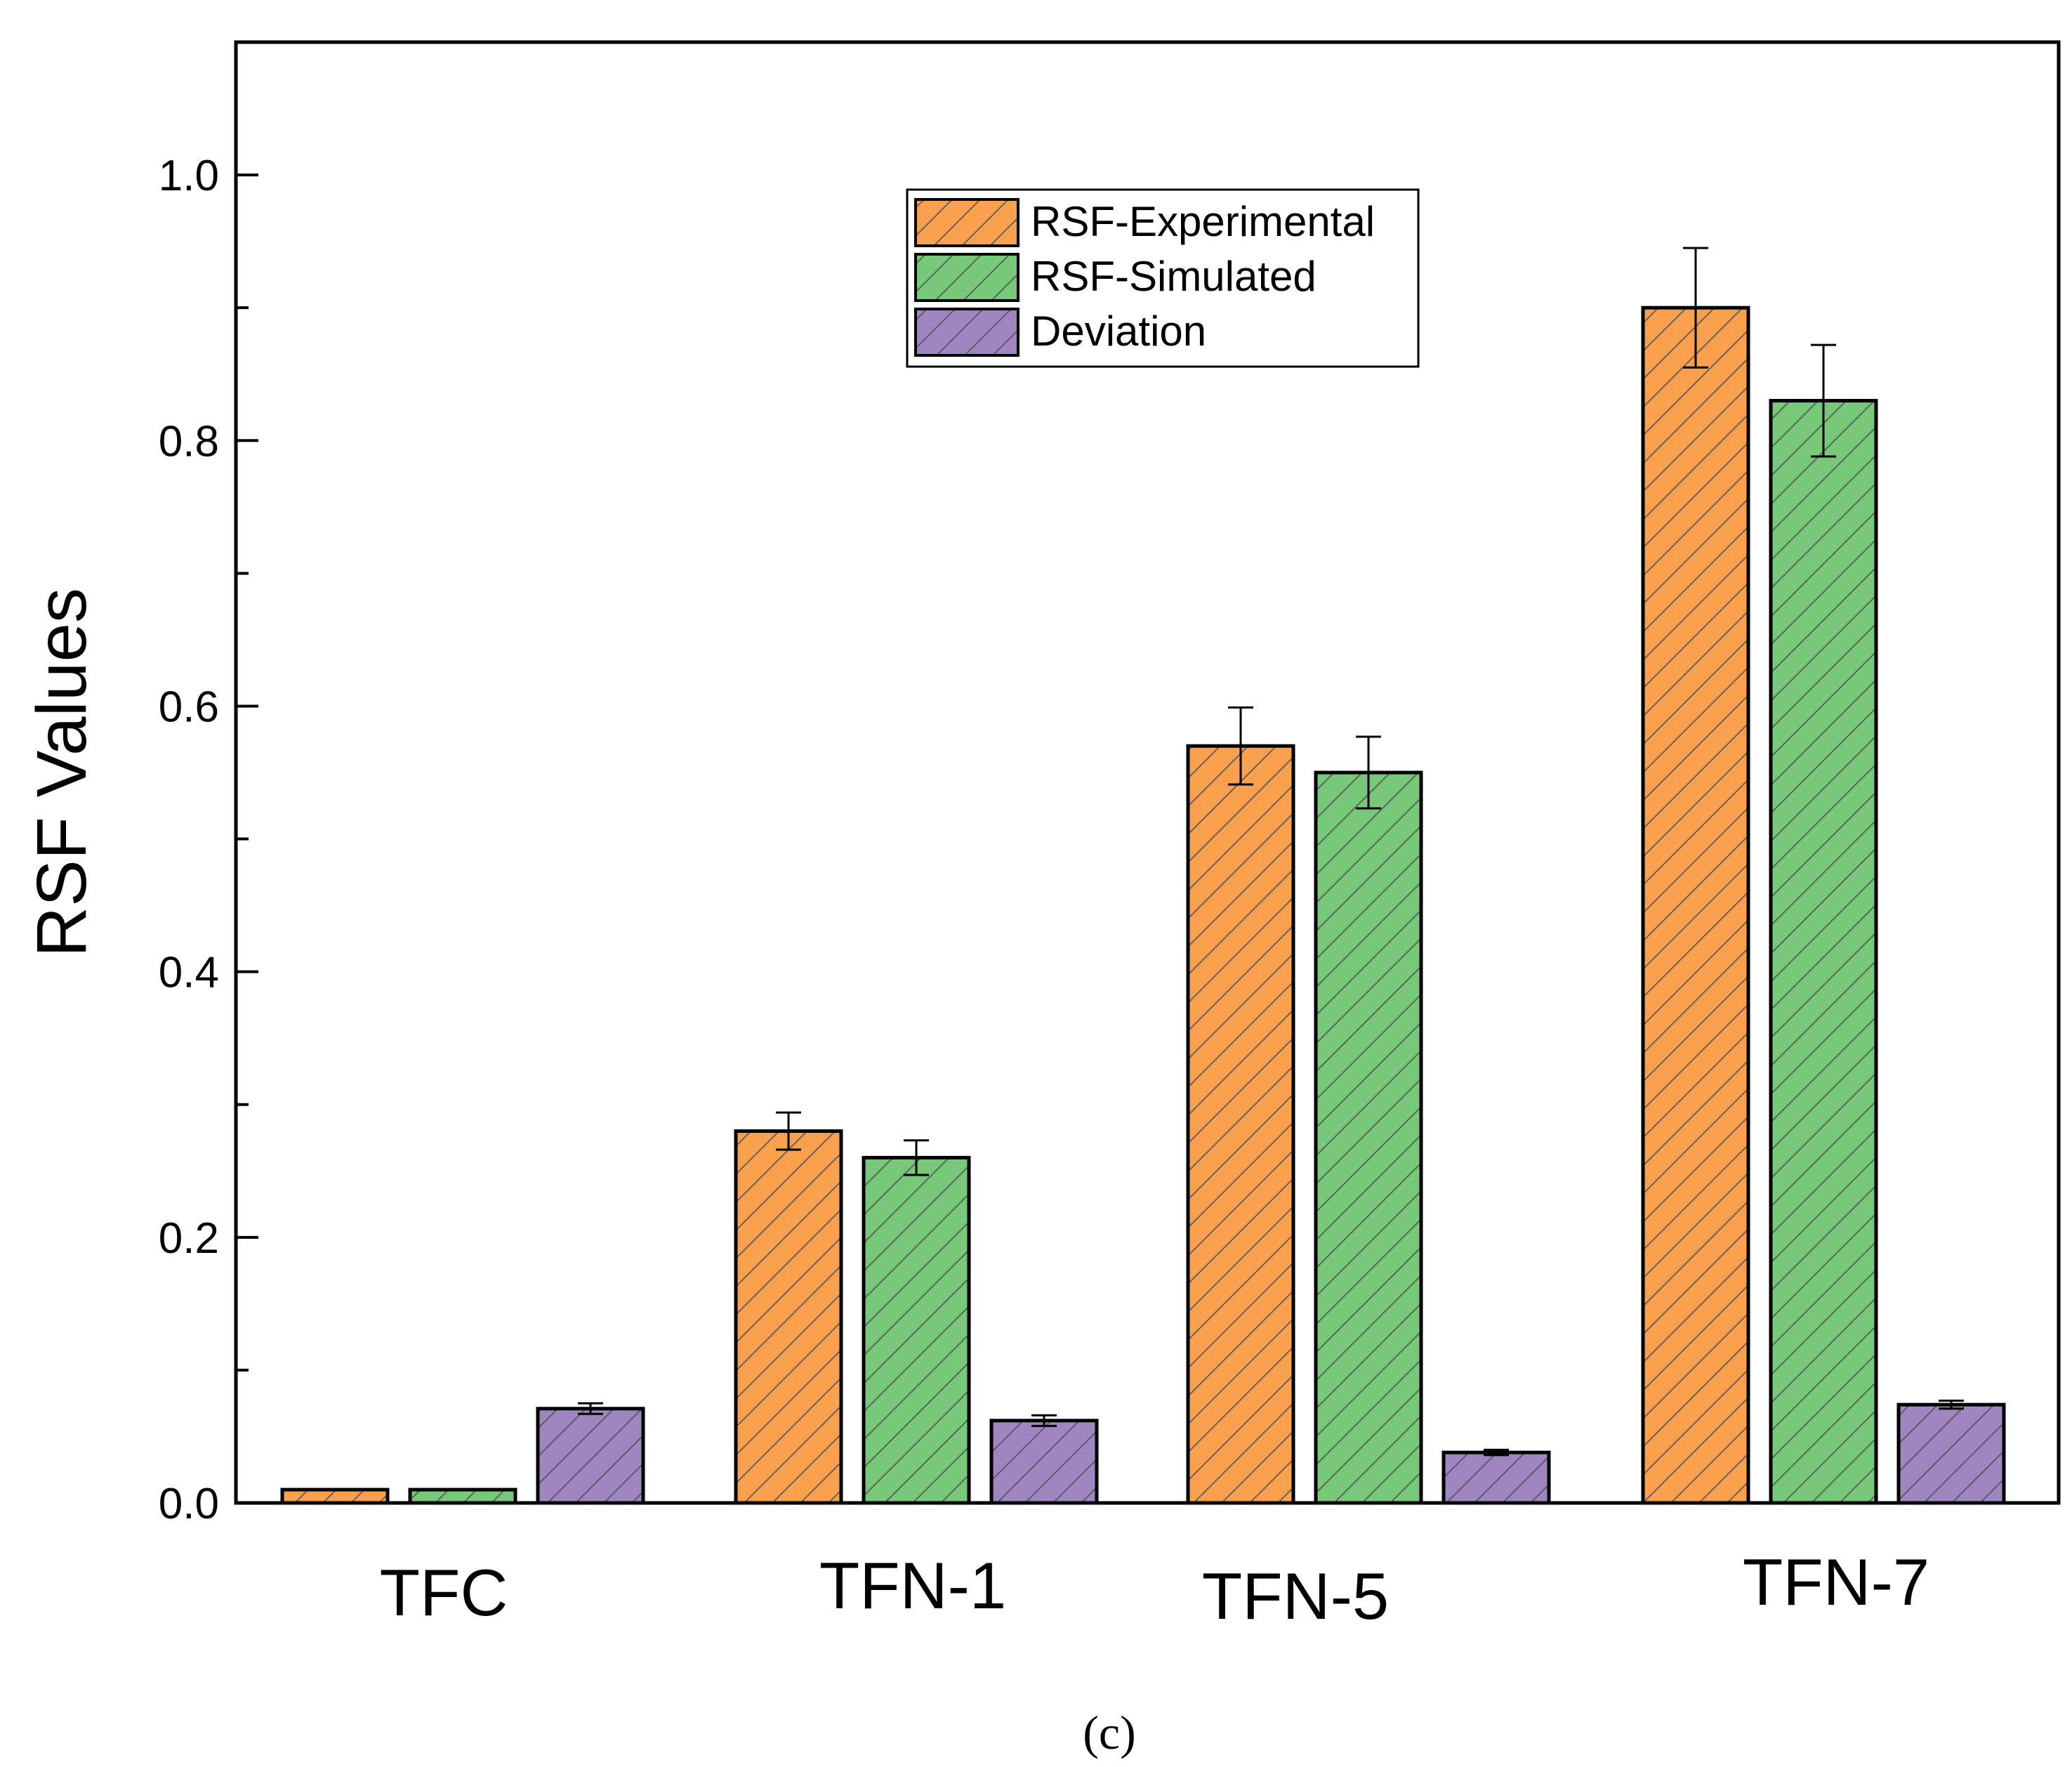 This screenshot has height=1767, width=2072. What do you see at coordinates (1295, 1596) in the screenshot?
I see `x-category-label: TFN-5` at bounding box center [1295, 1596].